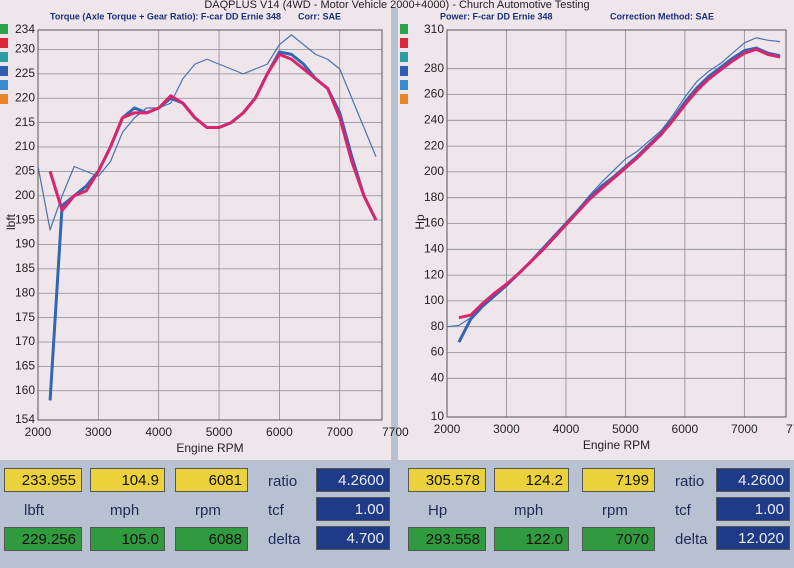  What do you see at coordinates (25, 146) in the screenshot?
I see `y-tick-label: 210` at bounding box center [25, 146].